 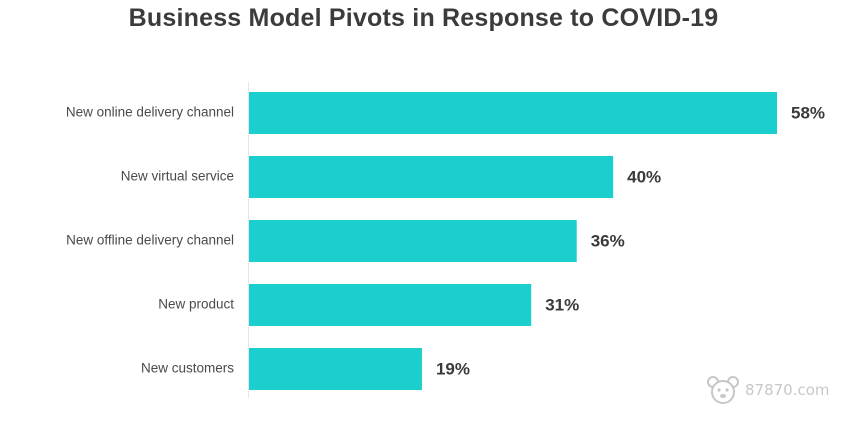 What do you see at coordinates (150, 240) in the screenshot?
I see `category-label-2: New offline delivery channel` at bounding box center [150, 240].